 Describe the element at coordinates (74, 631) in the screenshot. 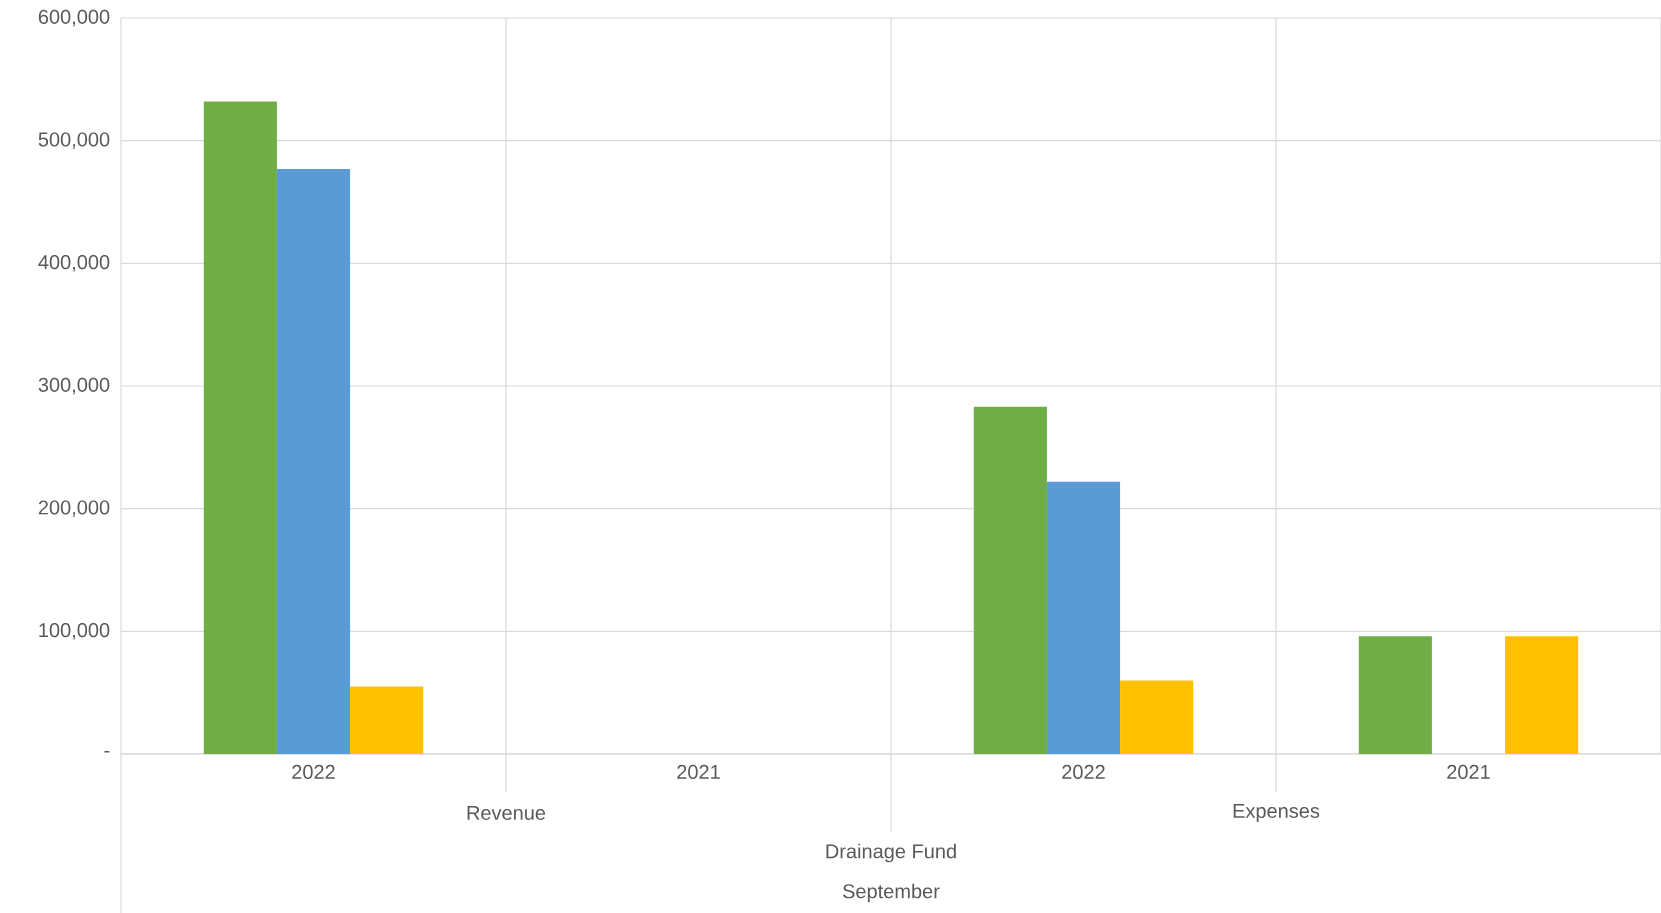

I see `y-tick-label: 100,000` at that location.